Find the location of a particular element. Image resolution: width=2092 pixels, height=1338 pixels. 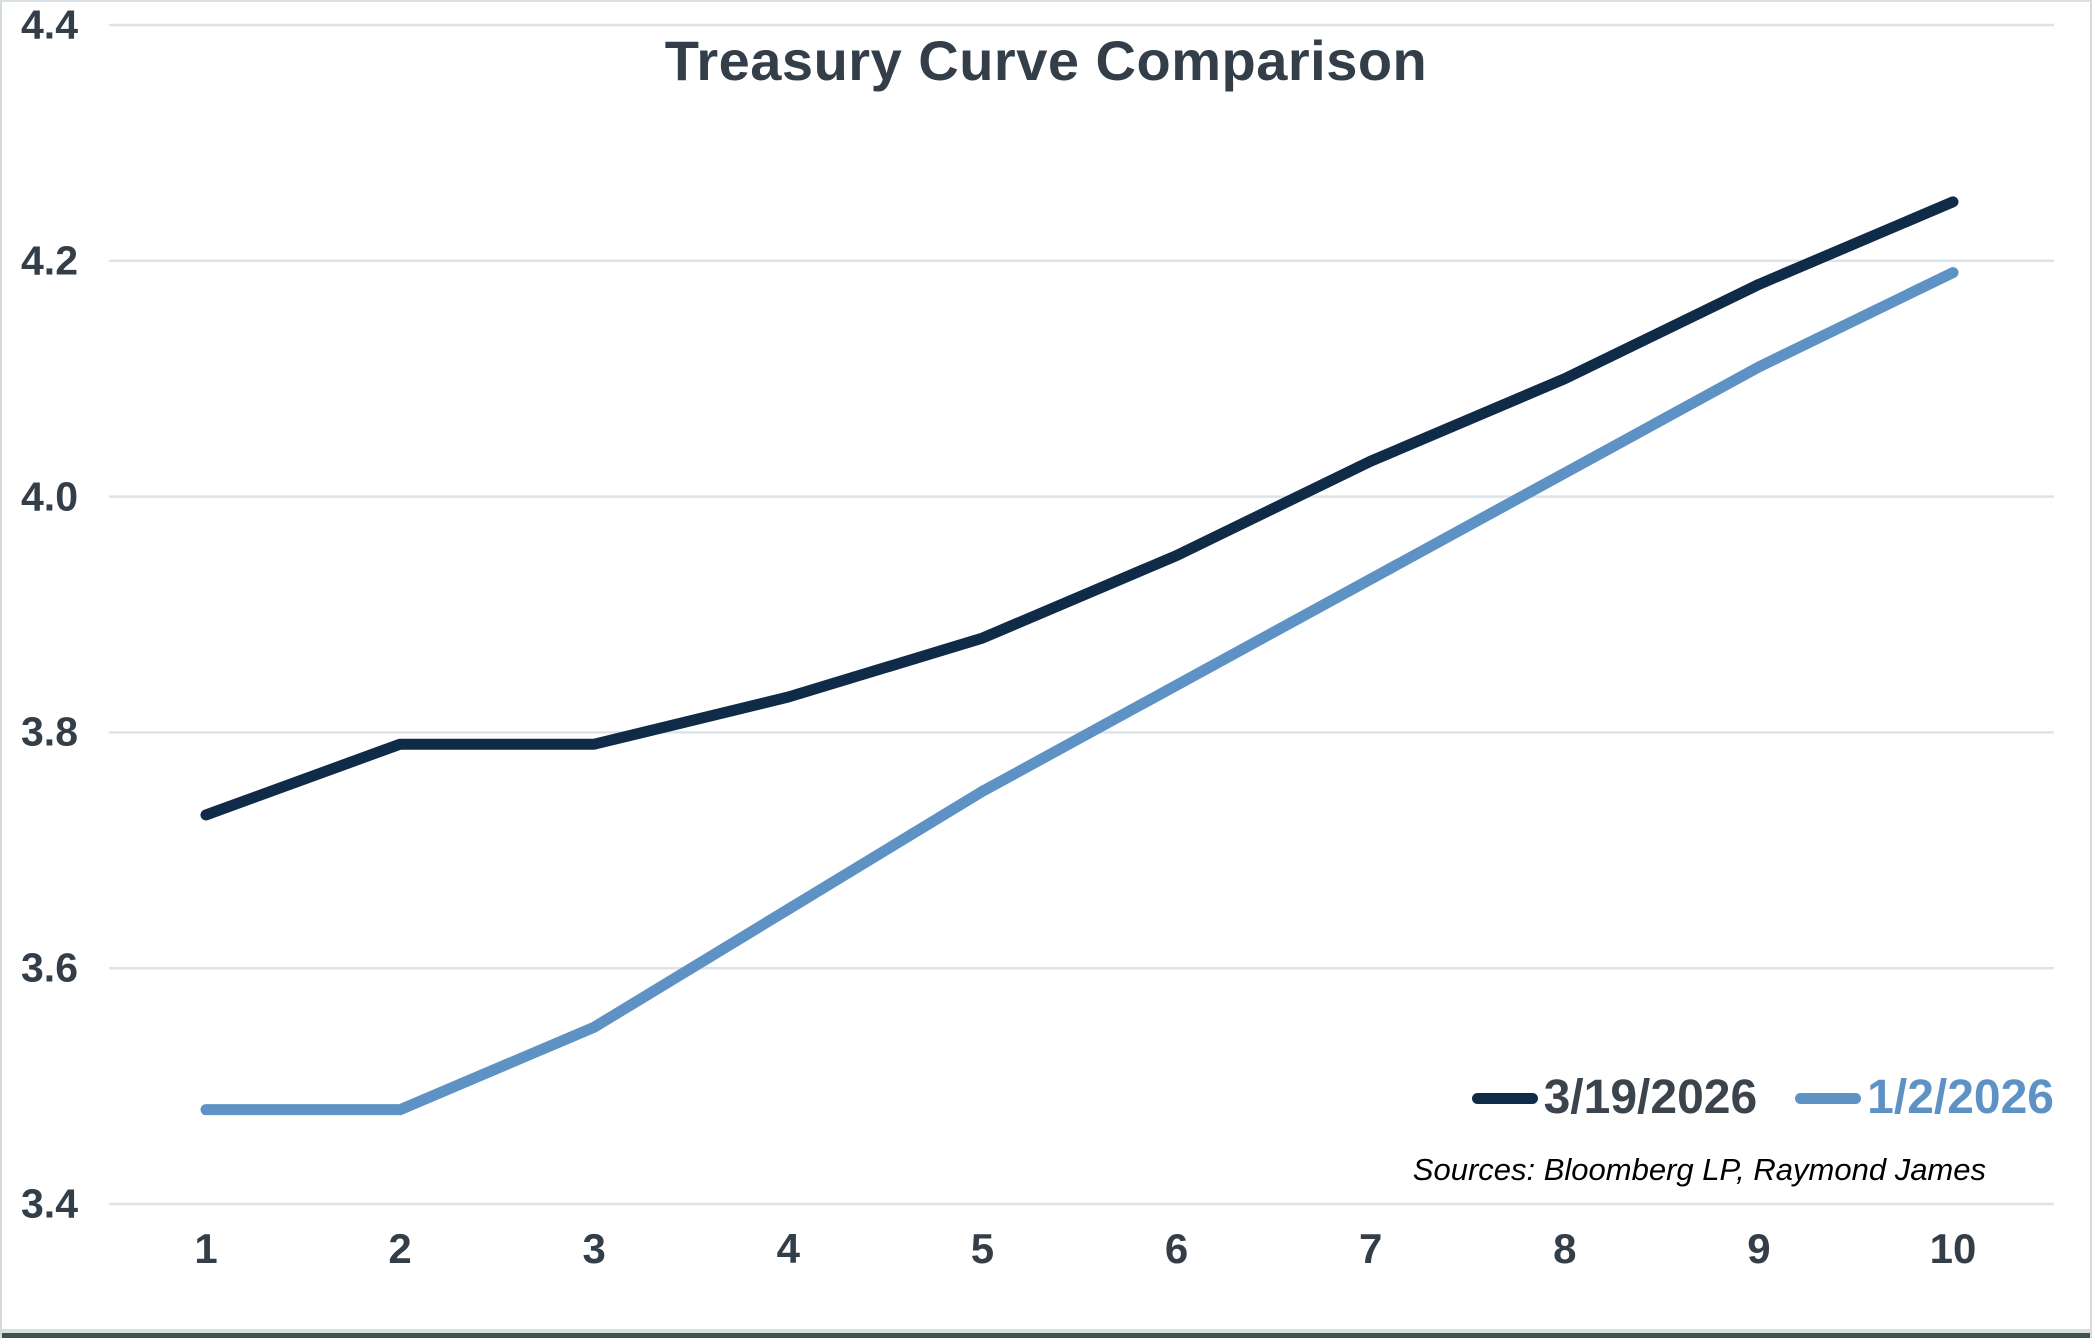

x-tick-label-1: 1 is located at coordinates (206, 1248).